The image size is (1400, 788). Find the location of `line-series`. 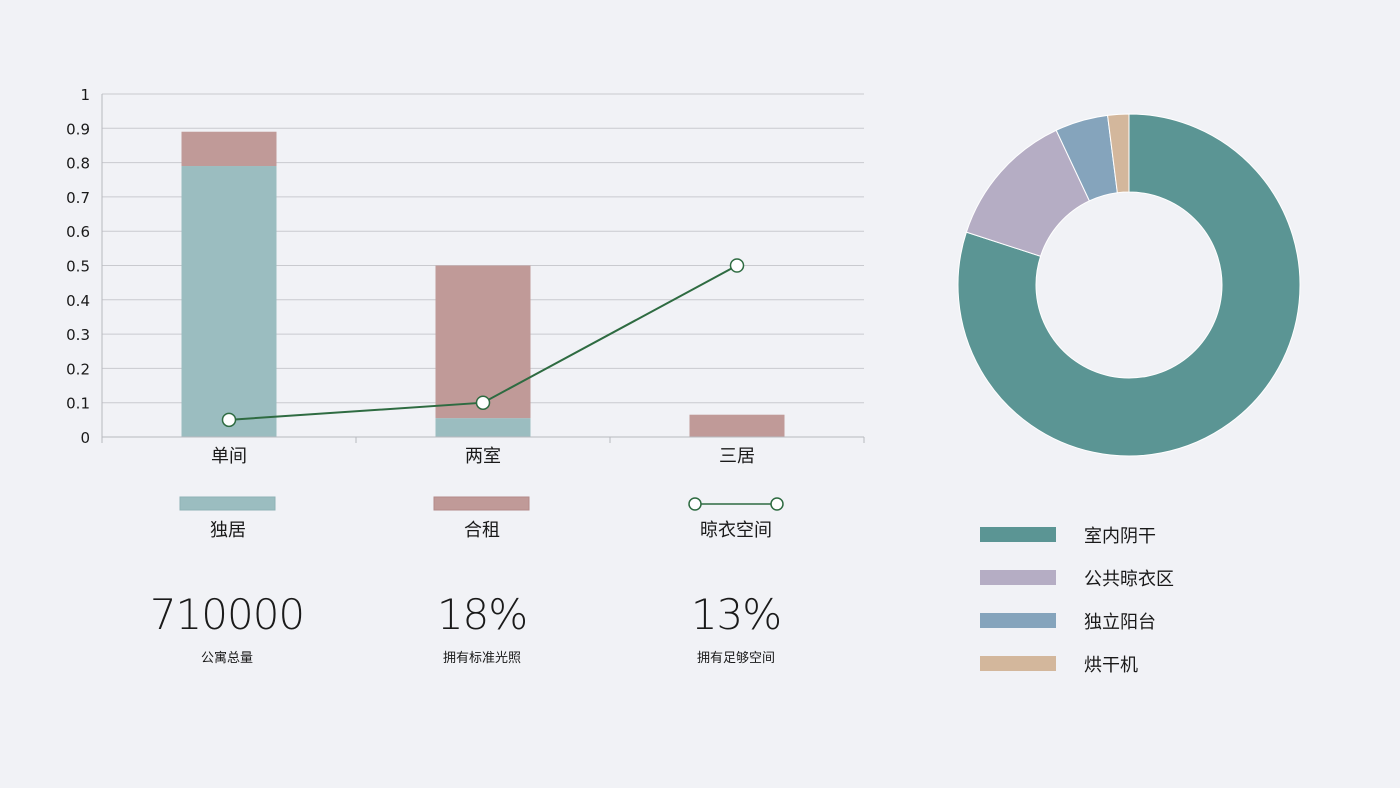

line-series is located at coordinates (483, 343).